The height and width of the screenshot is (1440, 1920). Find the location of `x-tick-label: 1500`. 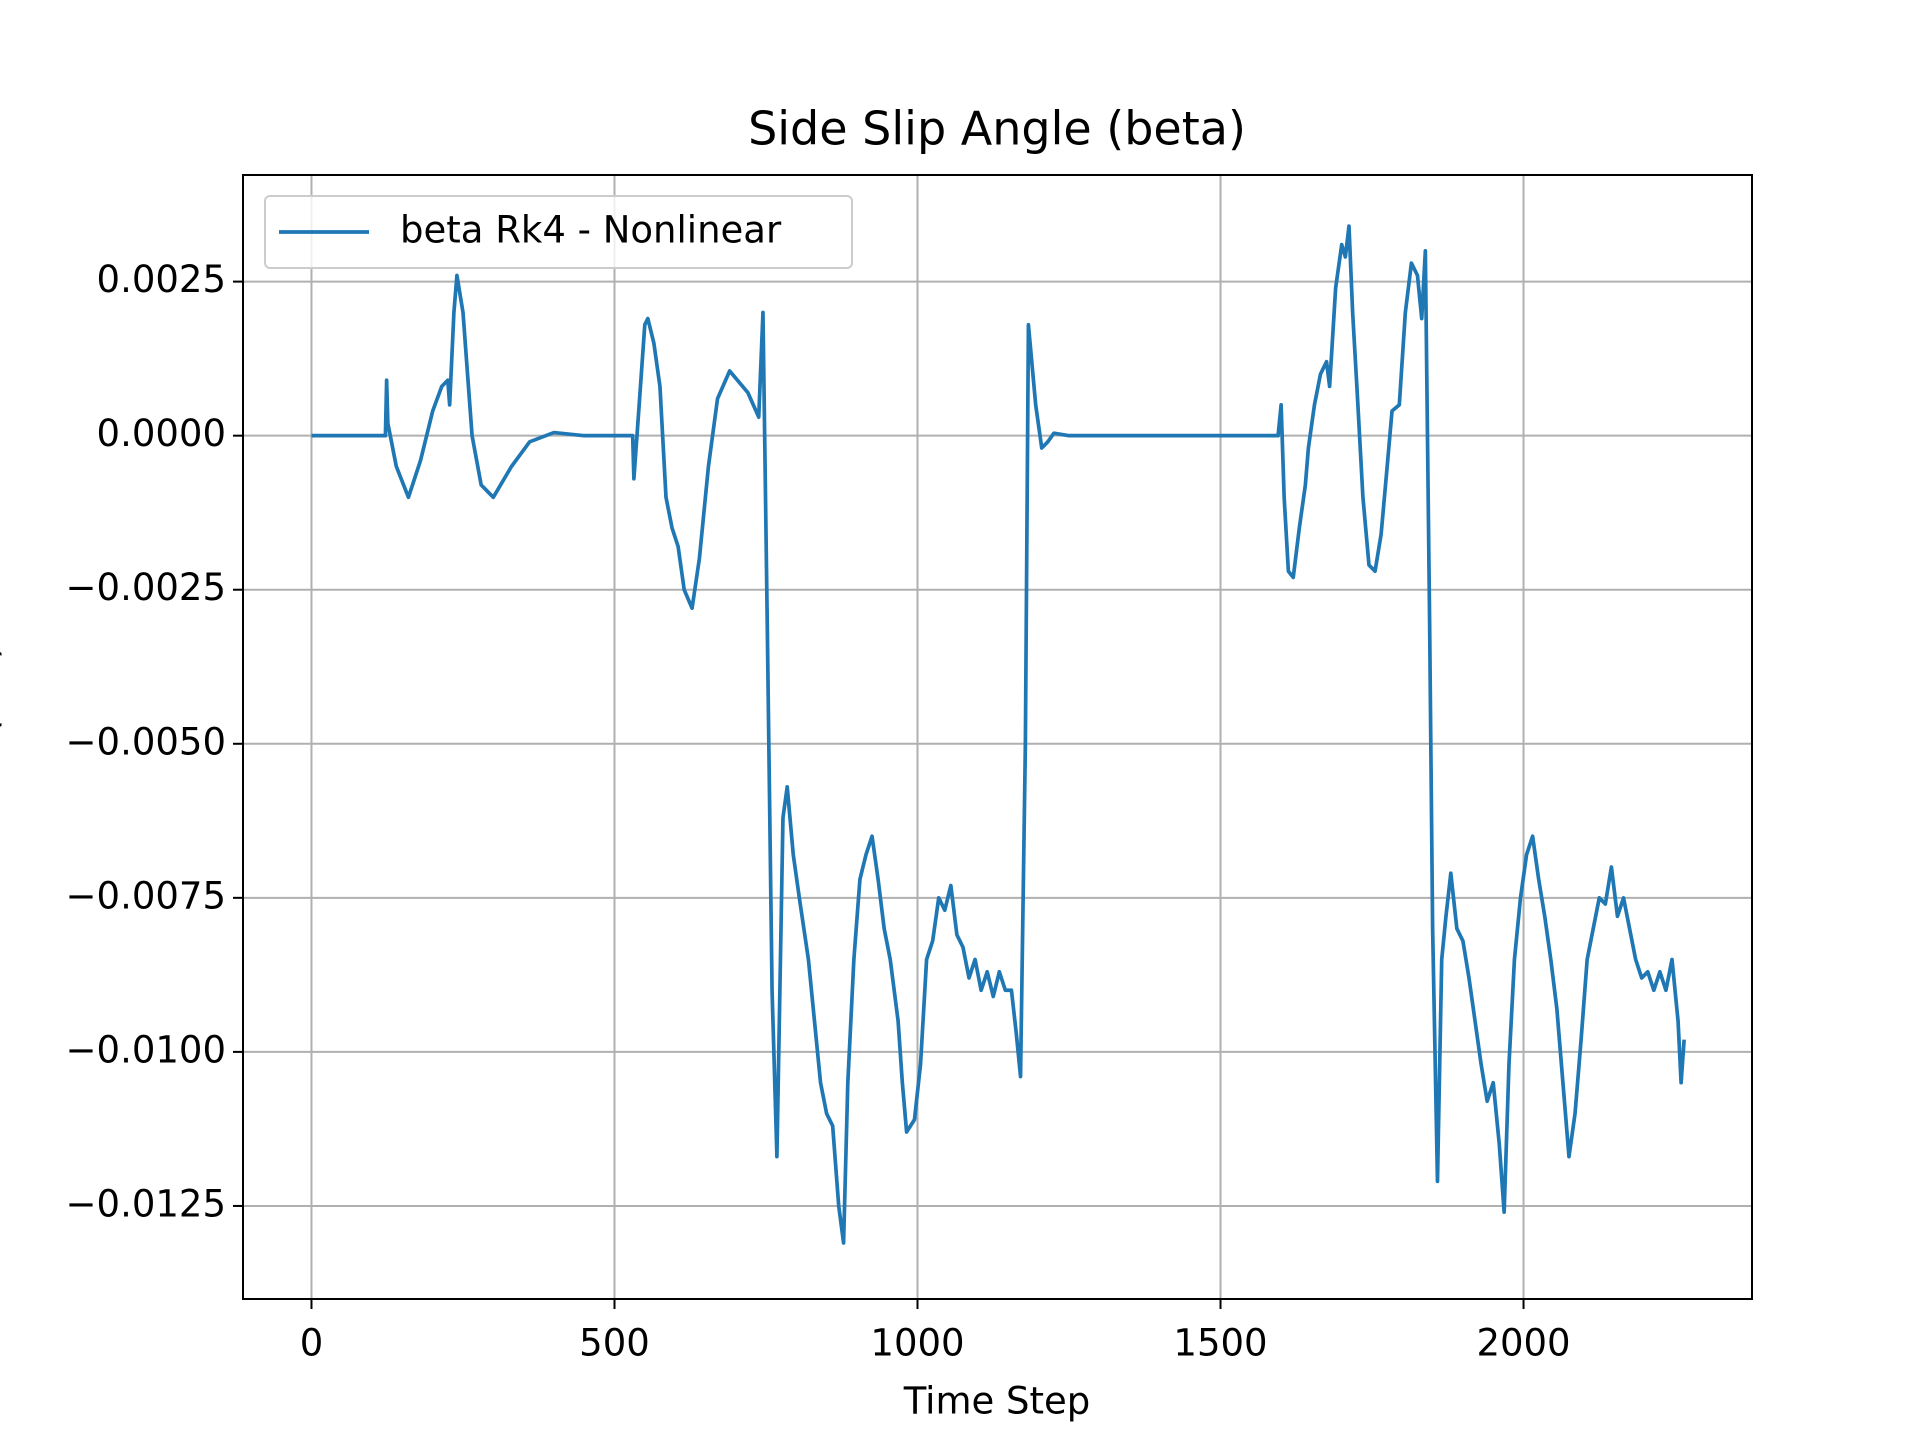

x-tick-label: 1500 is located at coordinates (1220, 1343).